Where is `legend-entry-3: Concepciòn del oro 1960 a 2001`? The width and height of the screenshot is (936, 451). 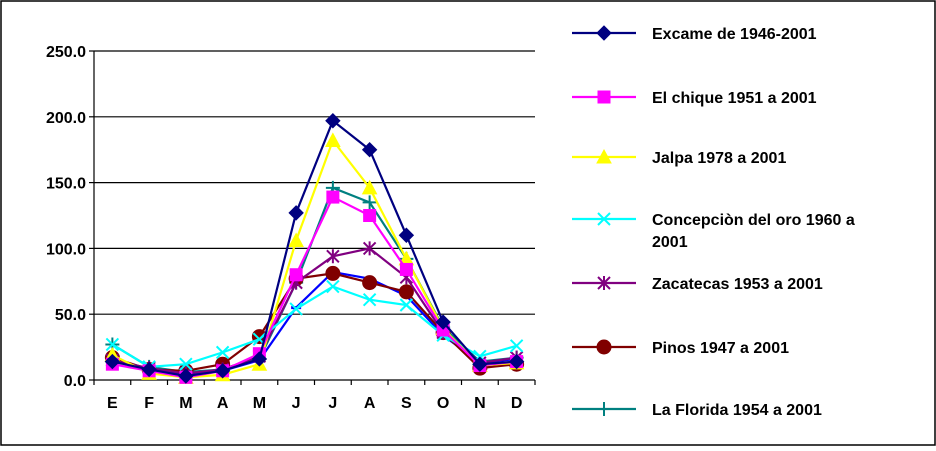 legend-entry-3: Concepciòn del oro 1960 a 2001 is located at coordinates (713, 231).